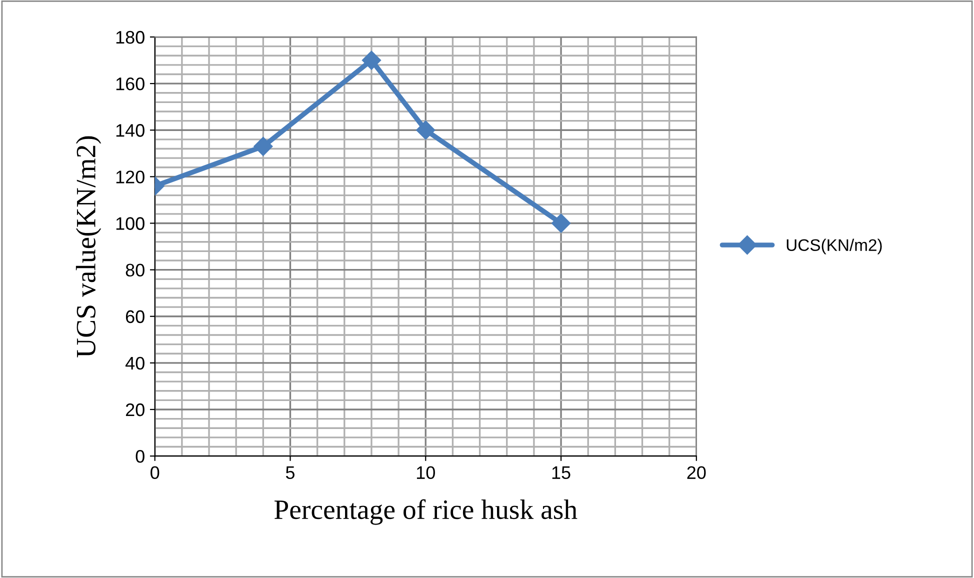  I want to click on y-tick-label: 20, so click(135, 409).